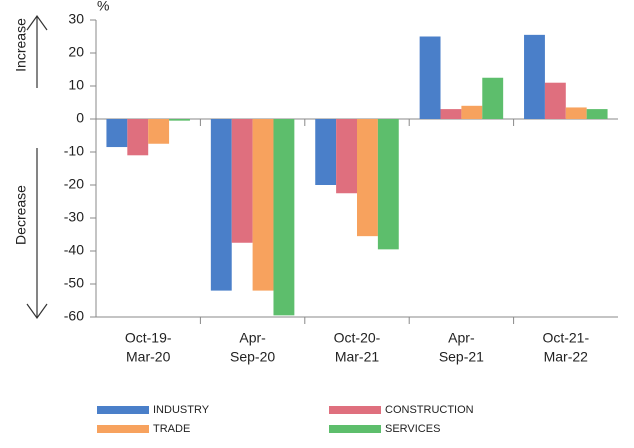  What do you see at coordinates (74, 316) in the screenshot?
I see `y-tick-label: -60` at bounding box center [74, 316].